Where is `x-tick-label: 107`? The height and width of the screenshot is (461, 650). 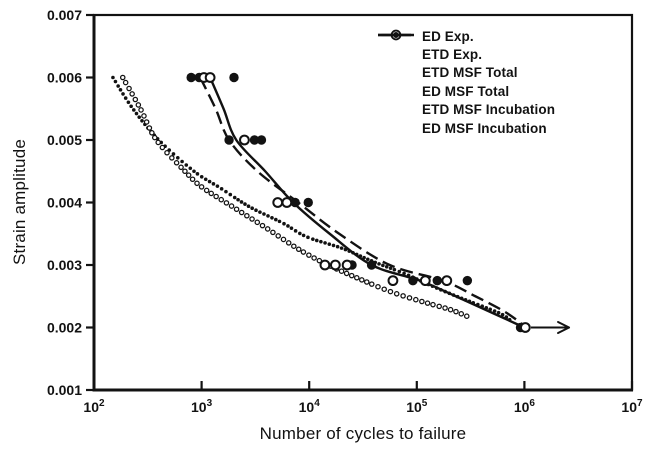
x-tick-label: 107 is located at coordinates (632, 406).